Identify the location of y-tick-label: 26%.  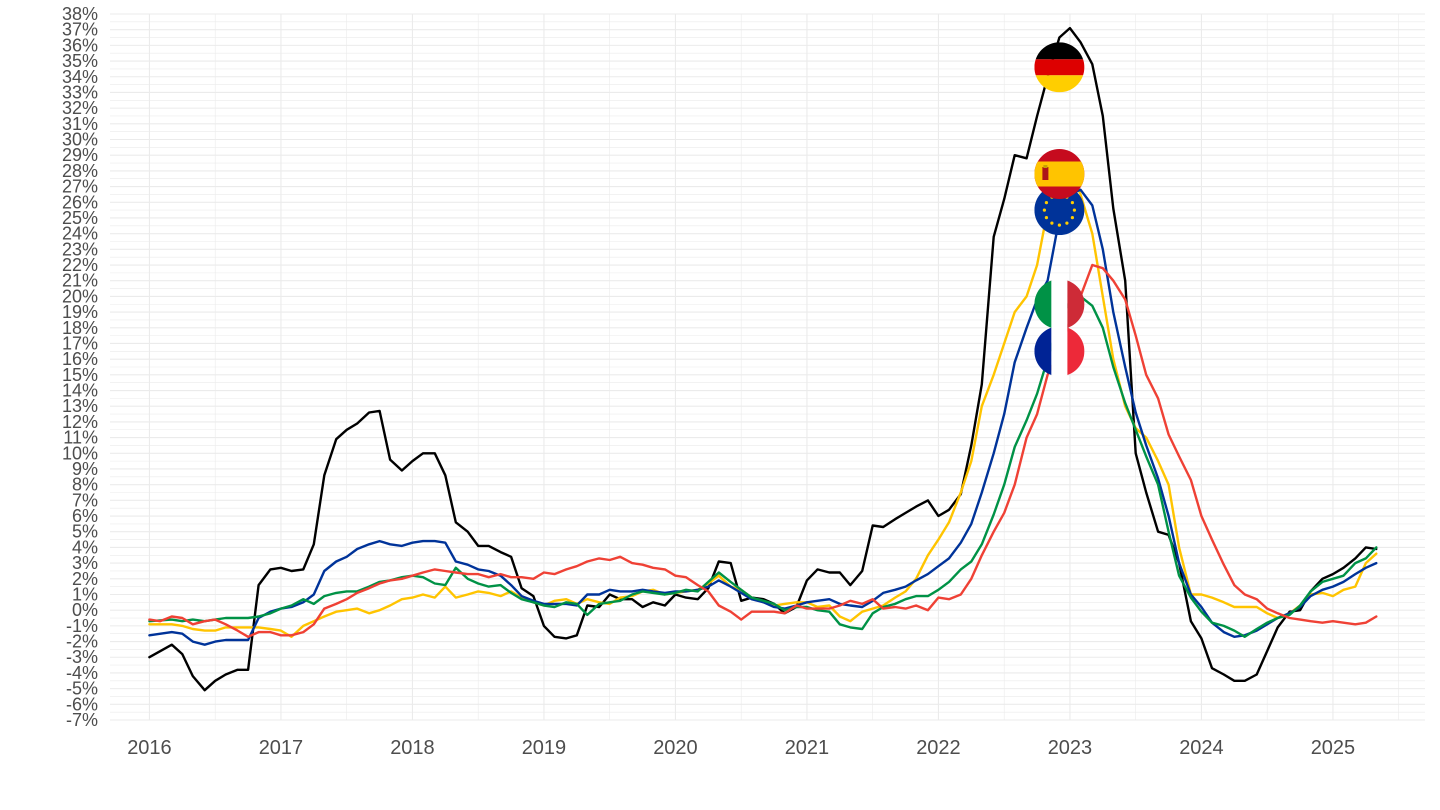
(80, 202).